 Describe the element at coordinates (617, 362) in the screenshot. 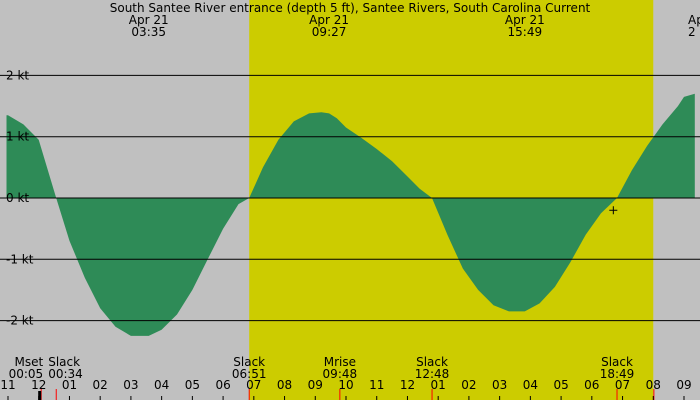

I see `event-name-5: Slack` at that location.